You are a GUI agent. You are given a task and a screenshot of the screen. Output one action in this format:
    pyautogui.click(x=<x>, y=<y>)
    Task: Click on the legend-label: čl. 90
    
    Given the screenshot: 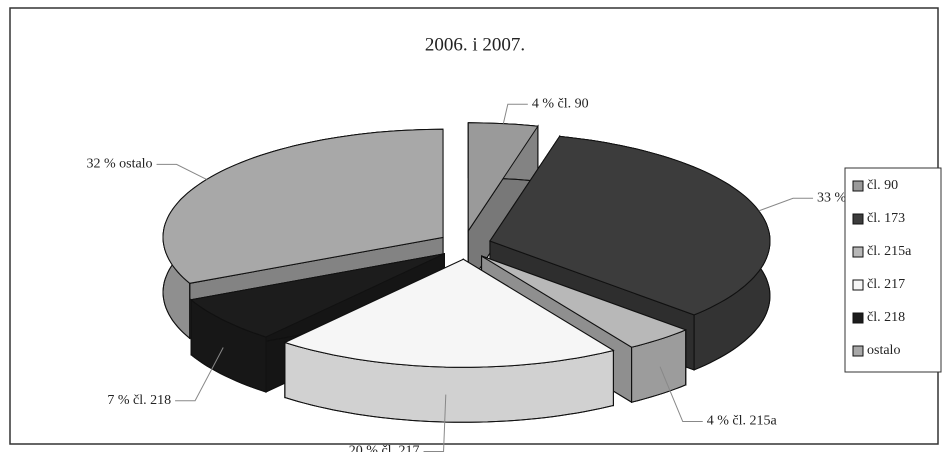 What is the action you would take?
    pyautogui.click(x=882, y=185)
    